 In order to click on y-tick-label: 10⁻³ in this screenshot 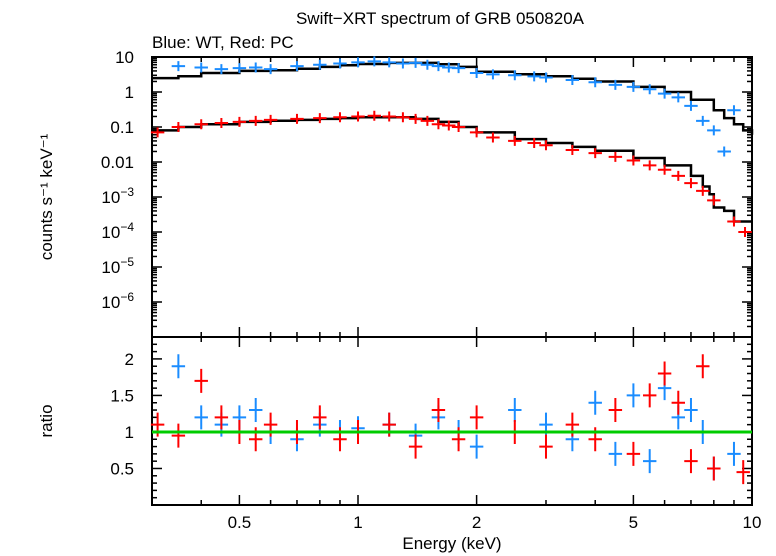, I will do `click(117, 196)`.